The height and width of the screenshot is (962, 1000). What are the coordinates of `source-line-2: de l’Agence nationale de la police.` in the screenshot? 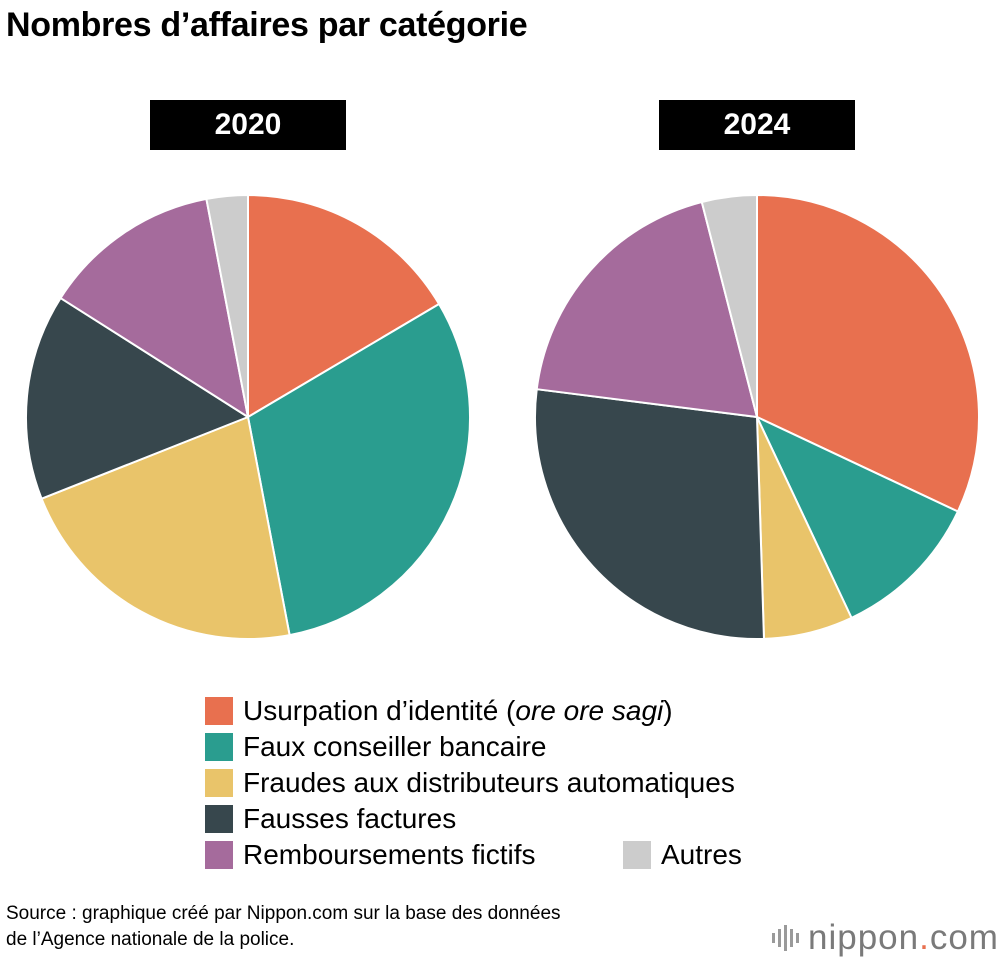 It's located at (150, 939).